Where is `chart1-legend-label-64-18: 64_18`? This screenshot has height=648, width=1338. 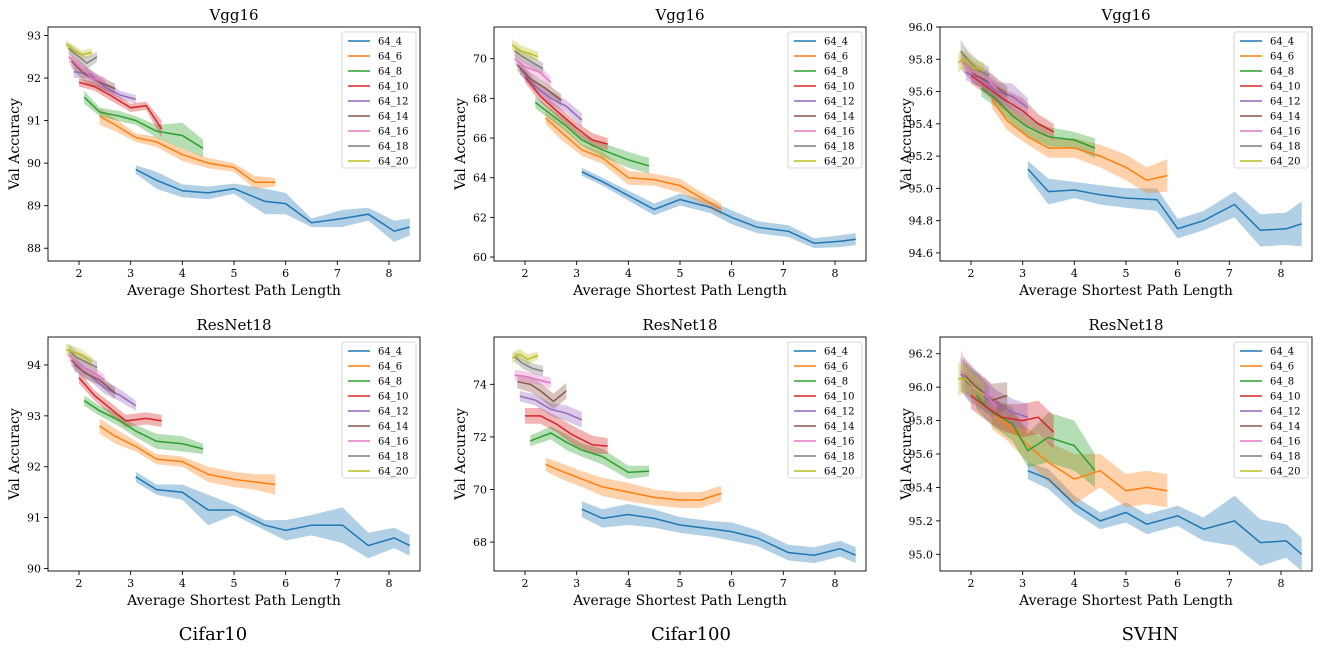
chart1-legend-label-64-18: 64_18 is located at coordinates (839, 147).